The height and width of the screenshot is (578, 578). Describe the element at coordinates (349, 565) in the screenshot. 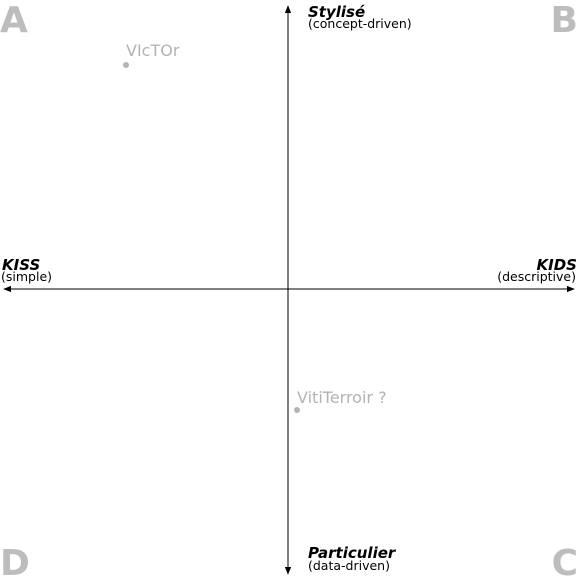

I see `axis-bottom-subtitle: (data-driven)` at that location.